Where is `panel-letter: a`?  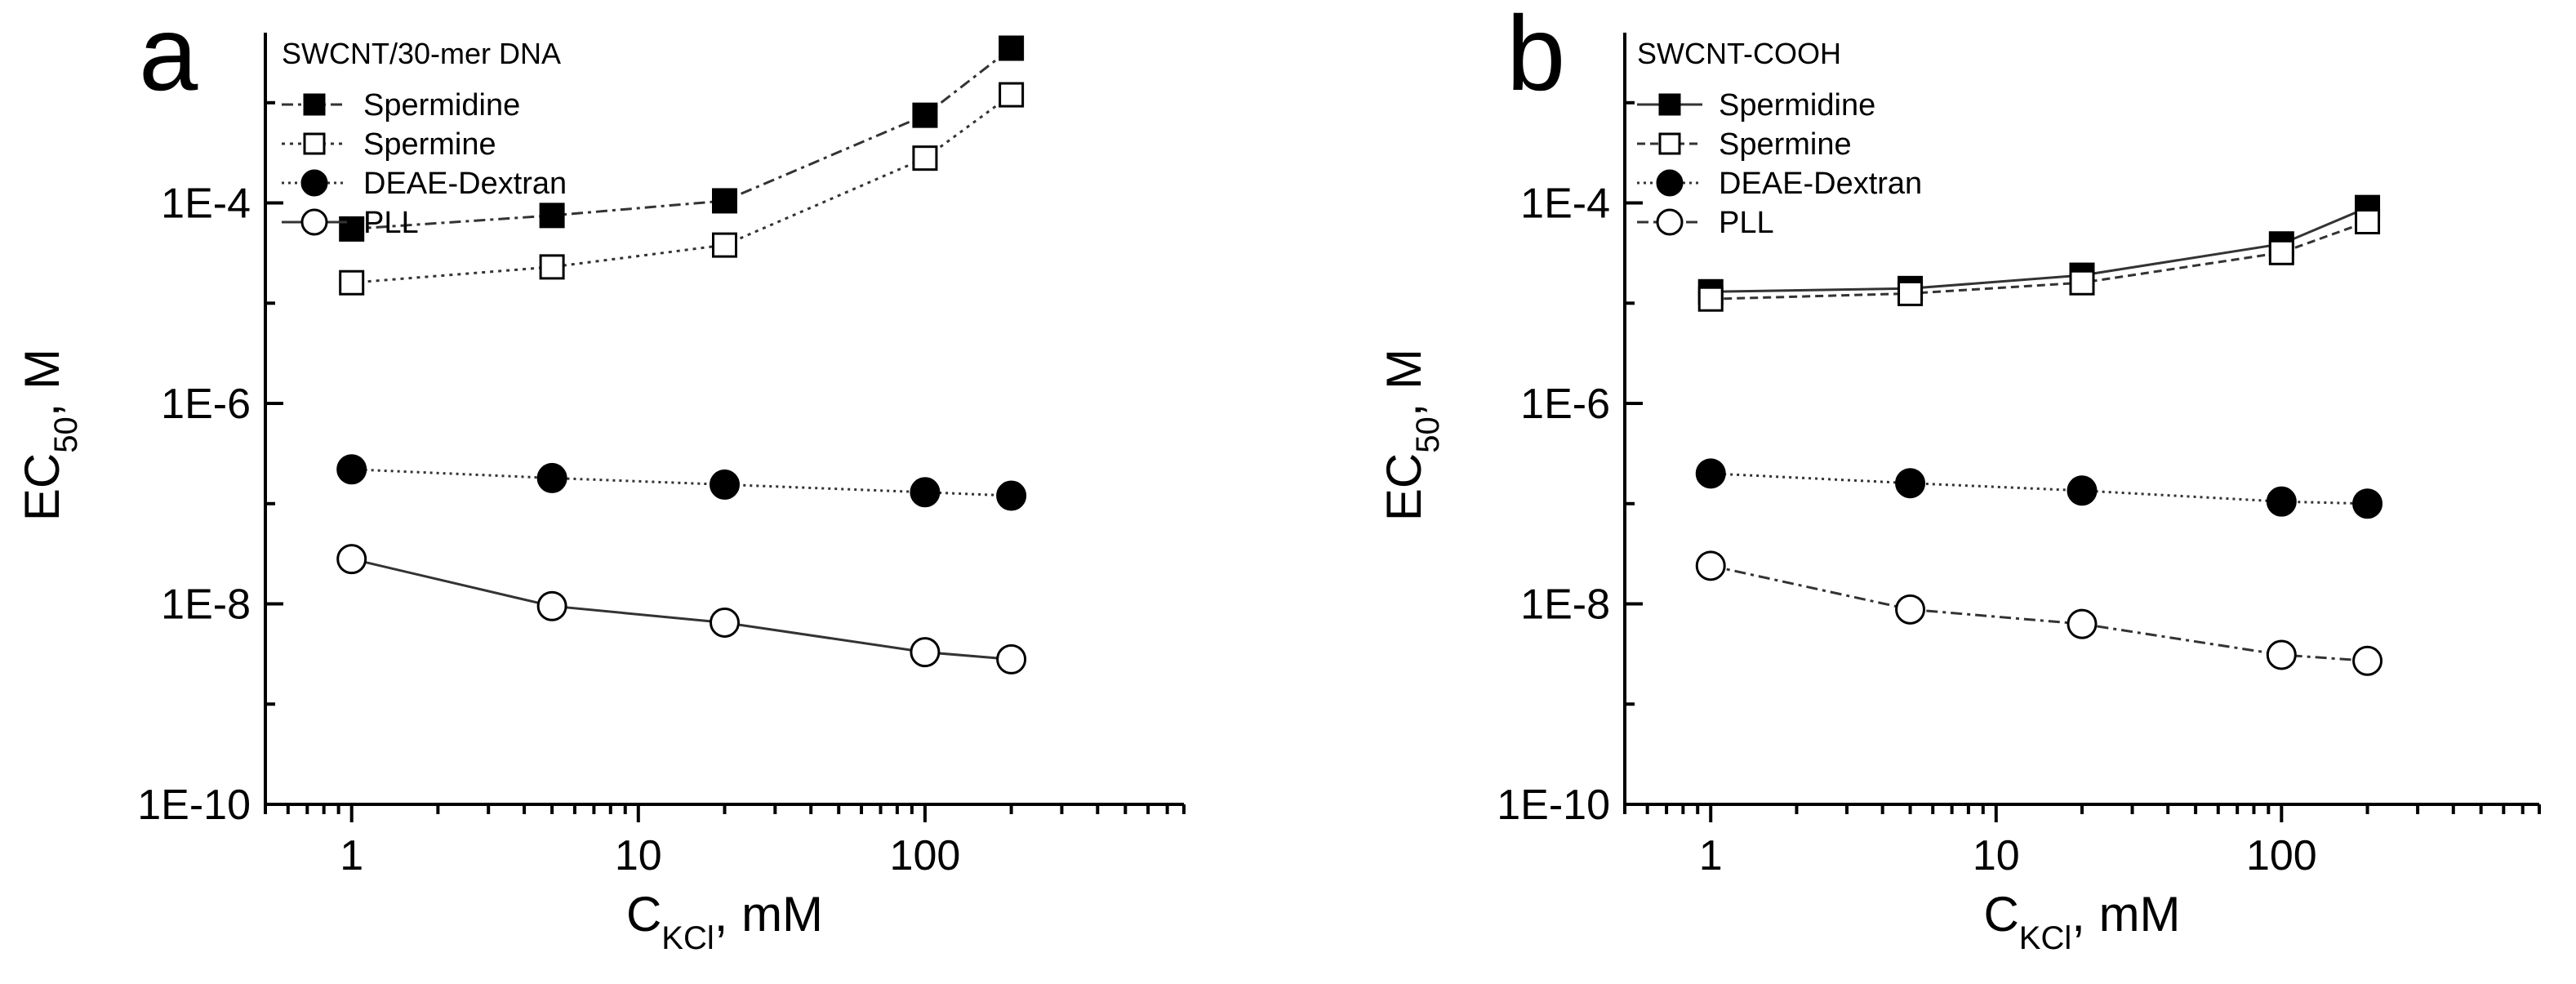
panel-letter: a is located at coordinates (168, 56).